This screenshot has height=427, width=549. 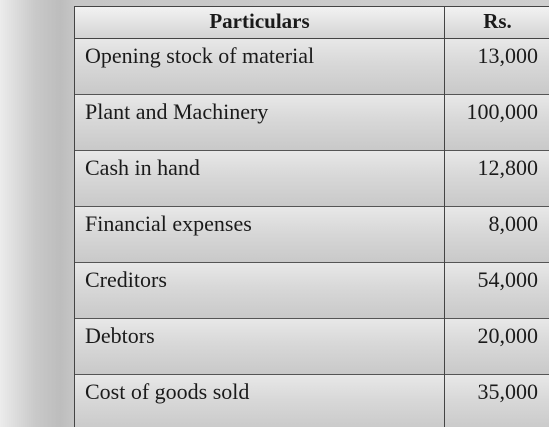 I want to click on header-amount: Rs., so click(x=497, y=21).